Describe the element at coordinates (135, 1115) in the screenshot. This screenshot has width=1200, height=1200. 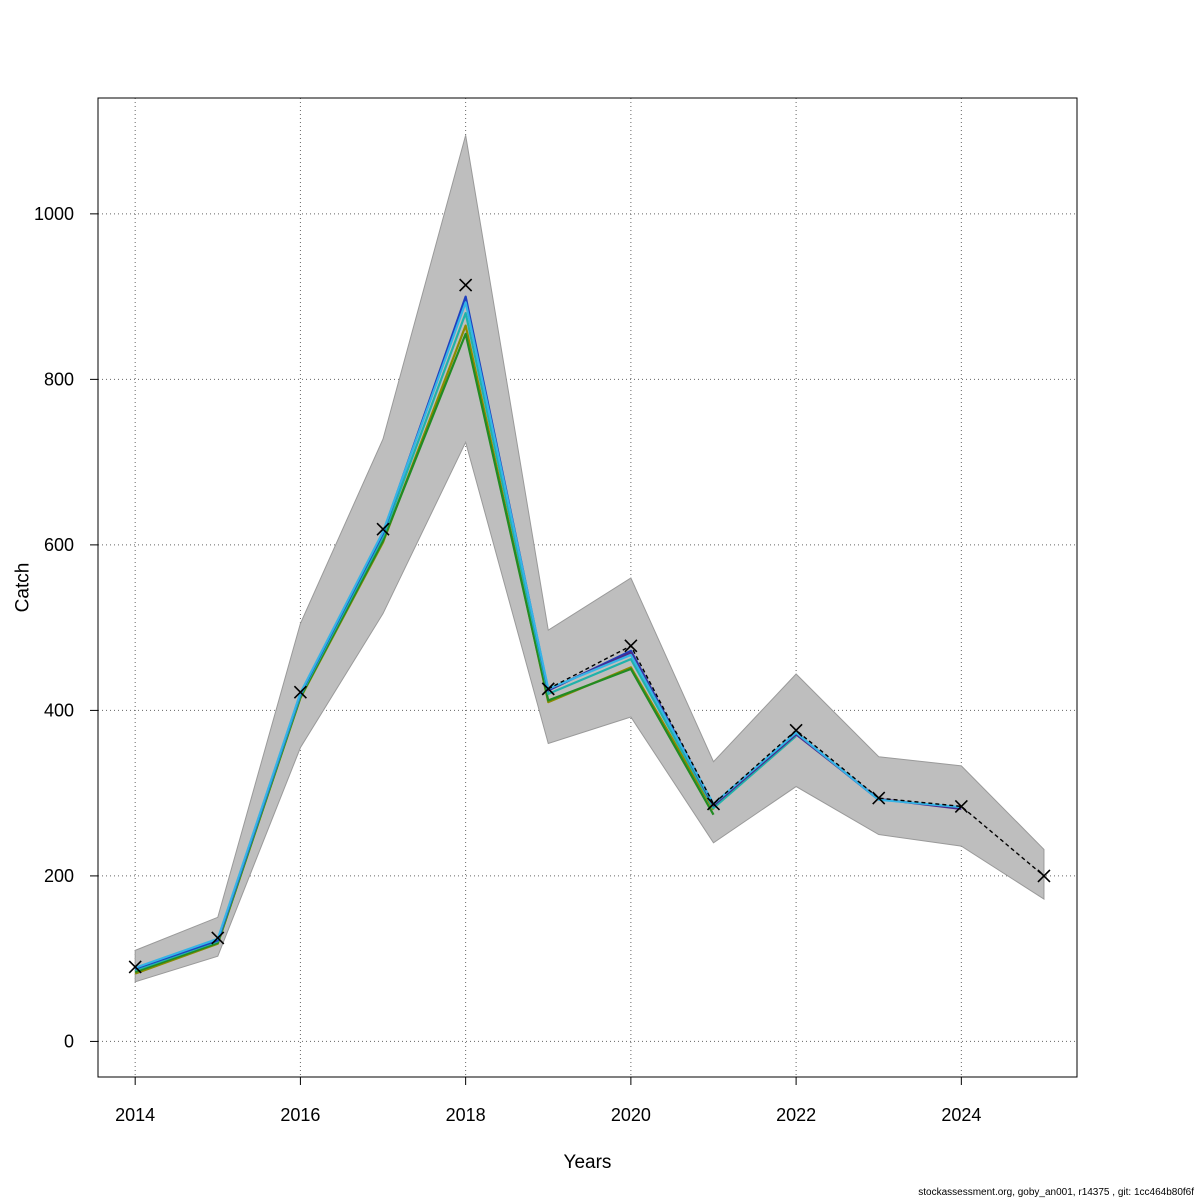
I see `x-tick-label: 2014` at that location.